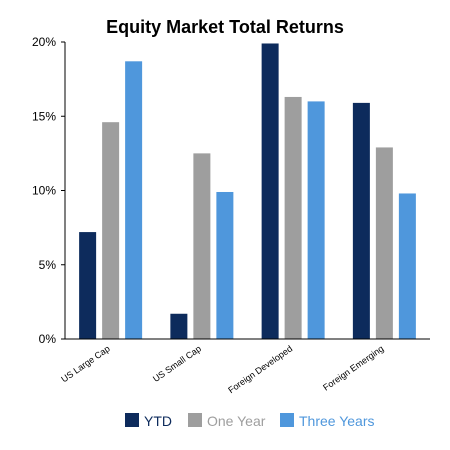 This screenshot has width=450, height=450. I want to click on bar-one-year-foreign-emerging, so click(384, 243).